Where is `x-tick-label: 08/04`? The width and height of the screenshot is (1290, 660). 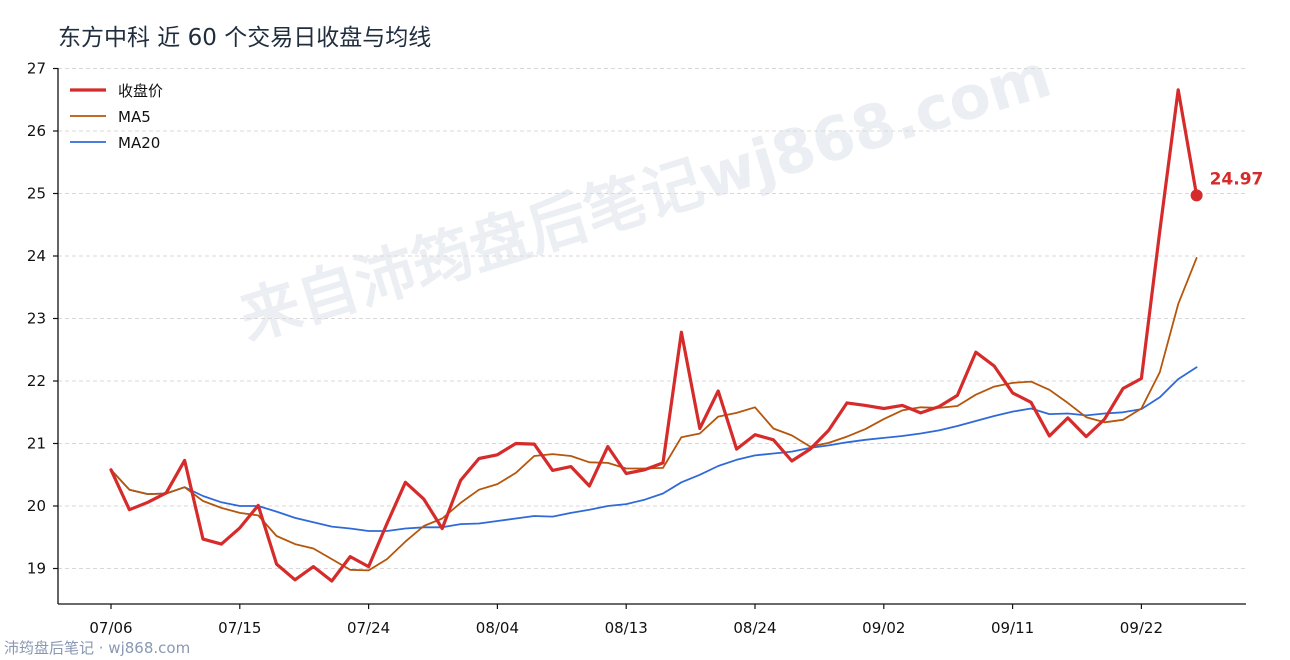 x-tick-label: 08/04 is located at coordinates (497, 628).